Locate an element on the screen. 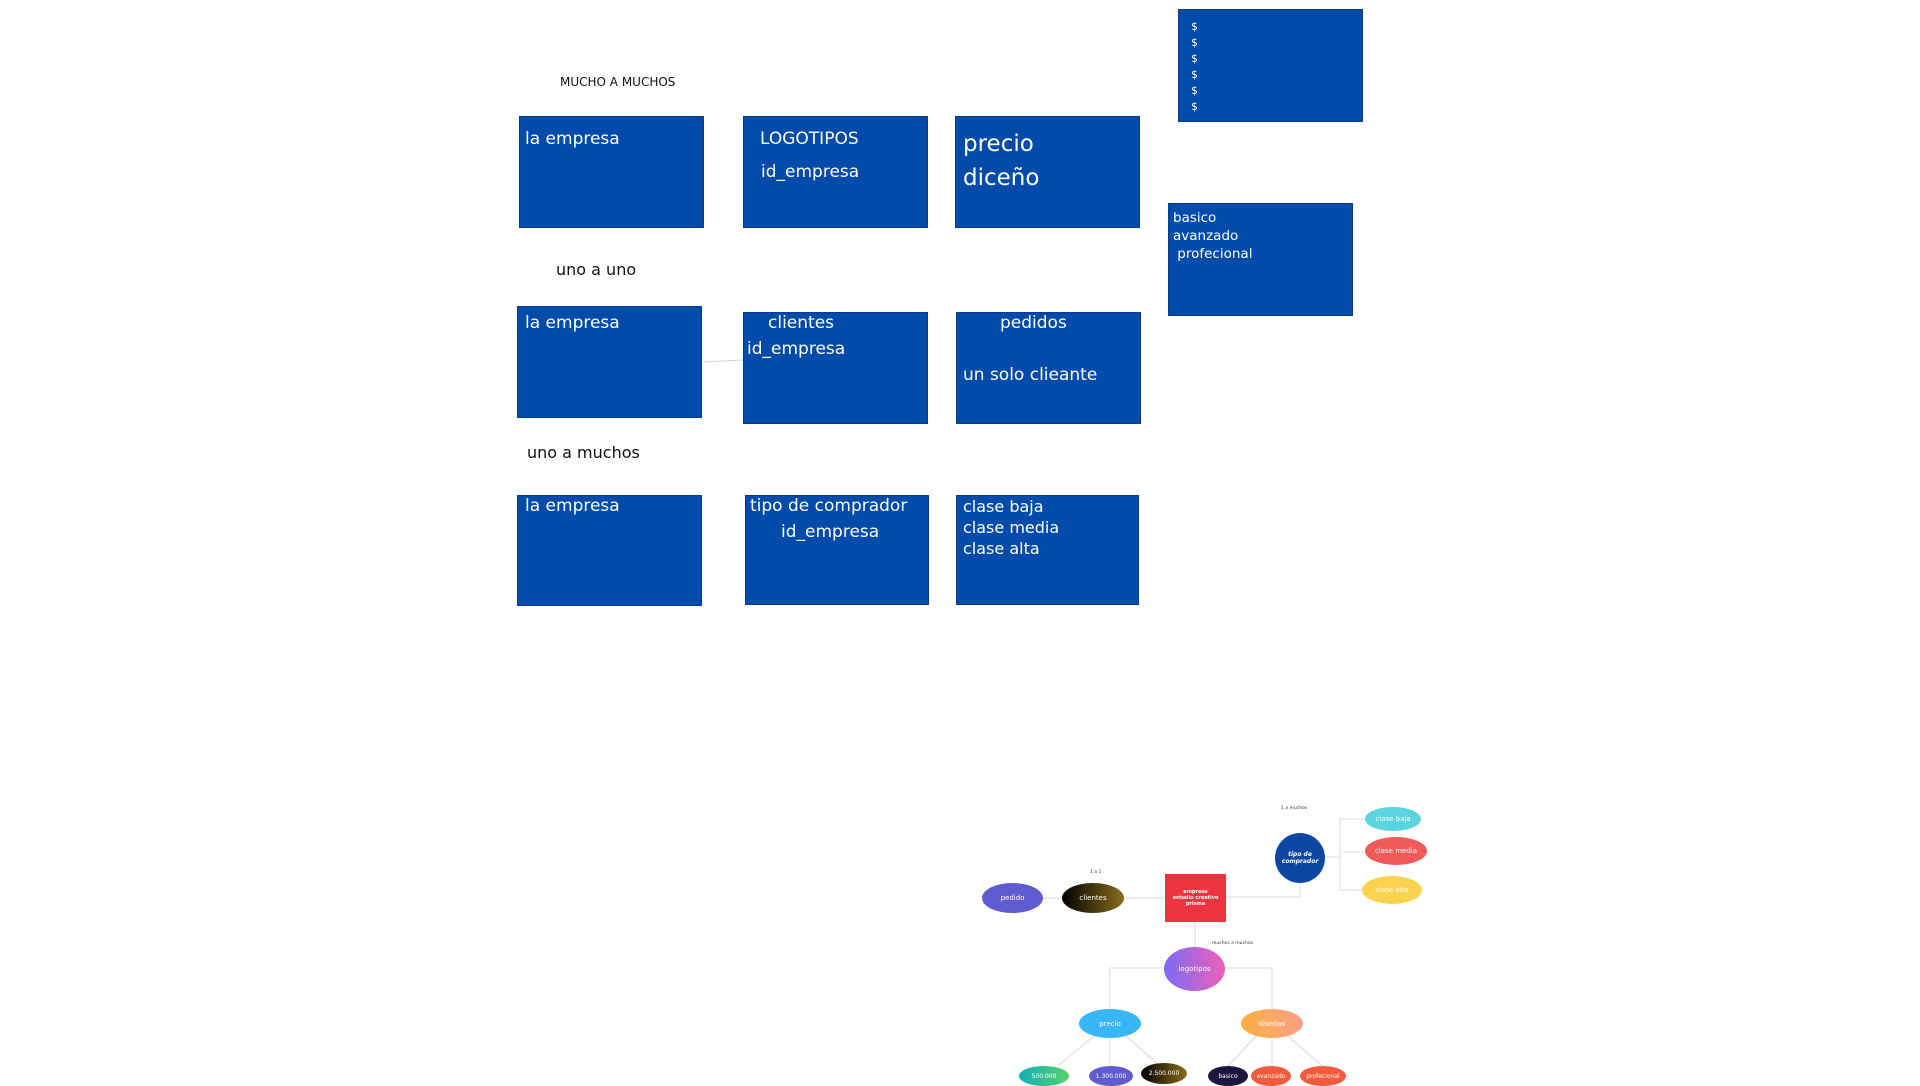 This screenshot has height=1086, width=1920. box-clientes-title: clientes is located at coordinates (801, 323).